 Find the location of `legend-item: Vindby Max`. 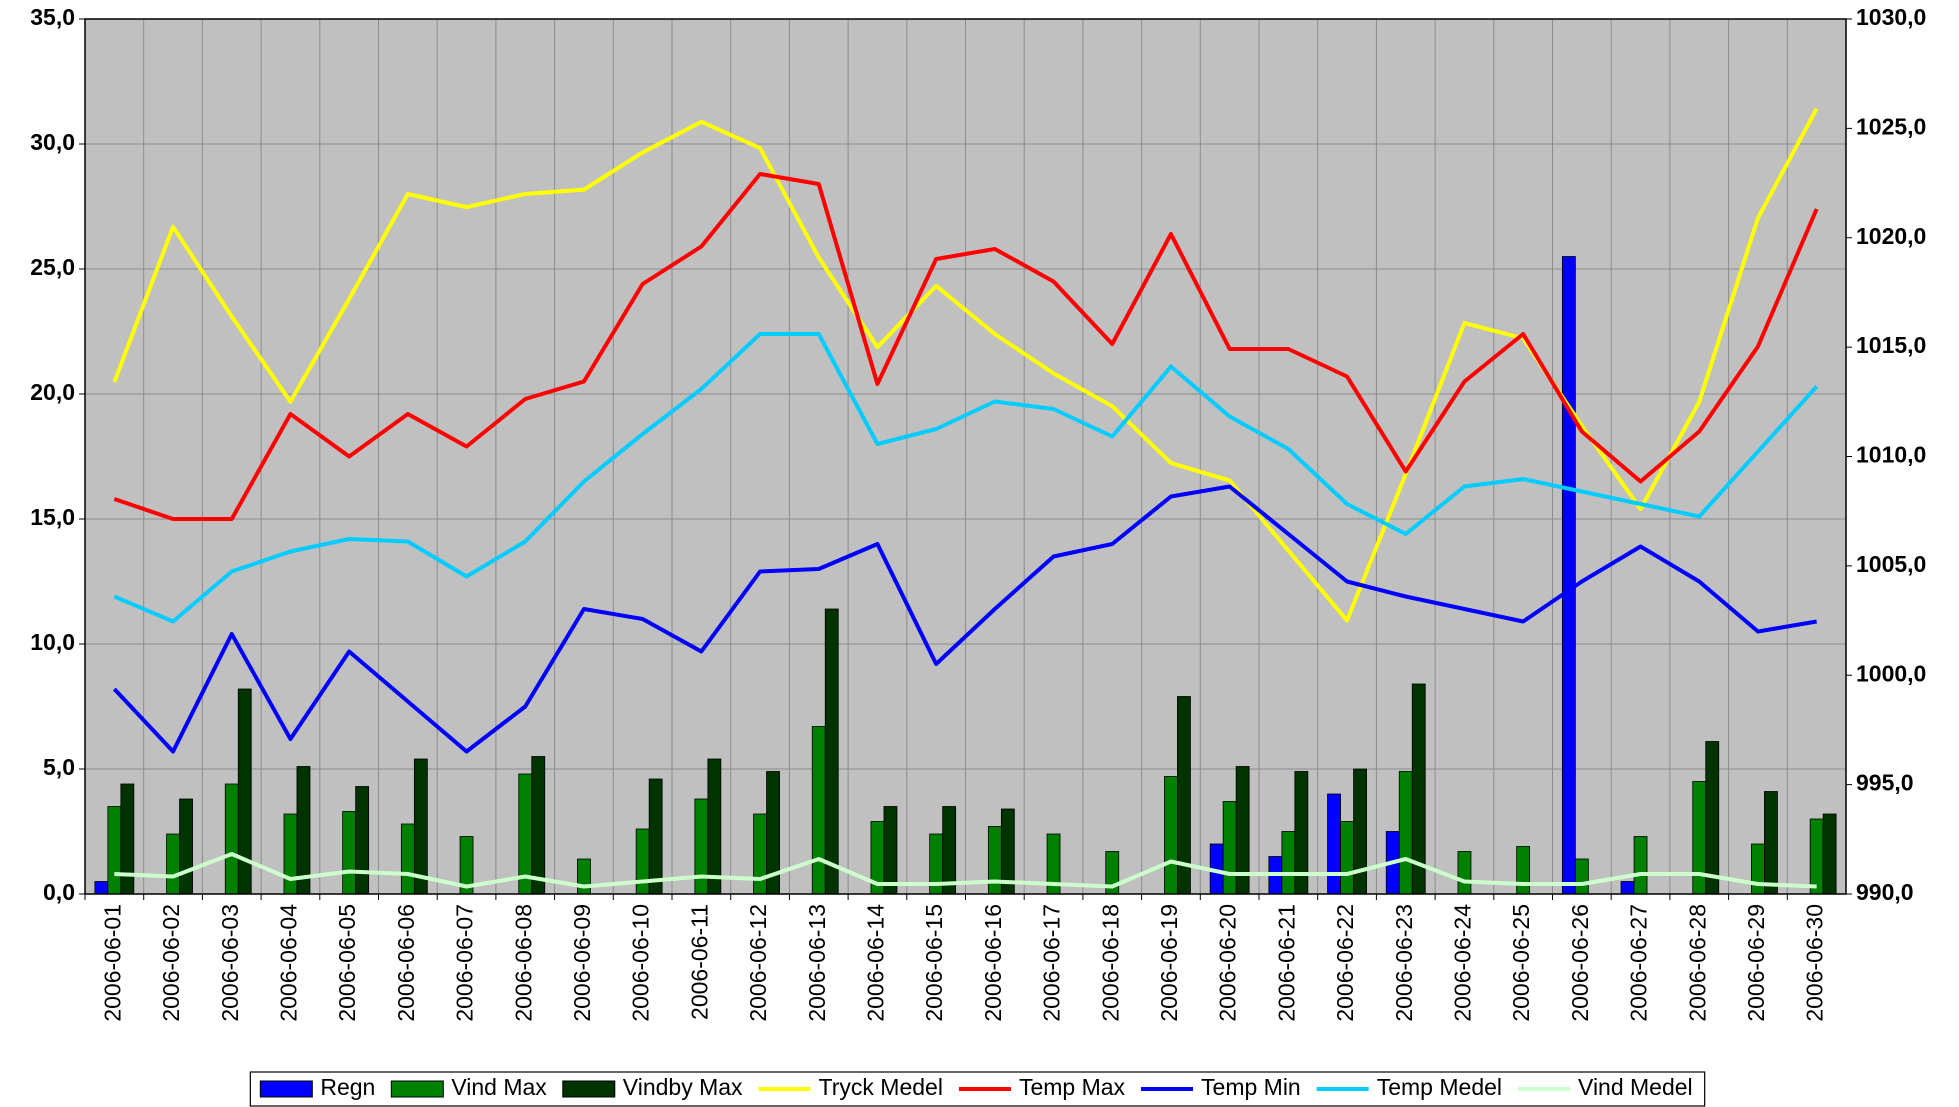

legend-item: Vindby Max is located at coordinates (652, 1087).